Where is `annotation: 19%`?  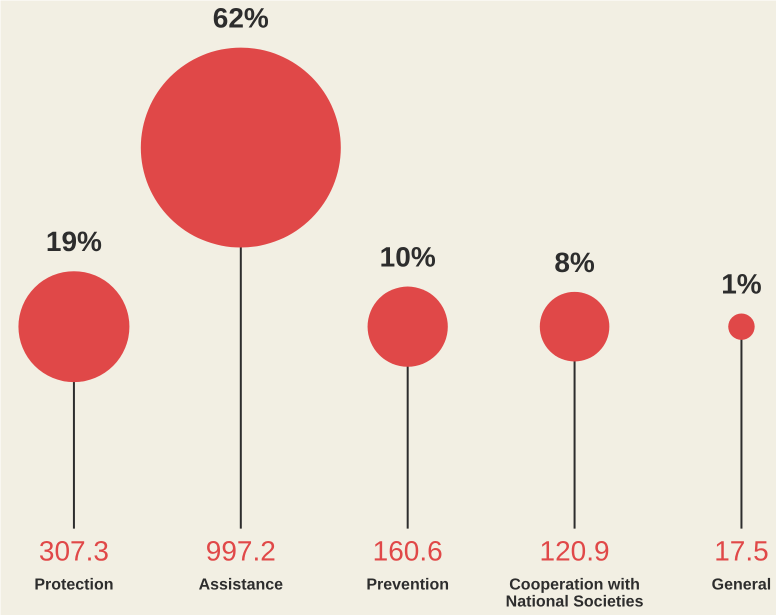 annotation: 19% is located at coordinates (74, 242).